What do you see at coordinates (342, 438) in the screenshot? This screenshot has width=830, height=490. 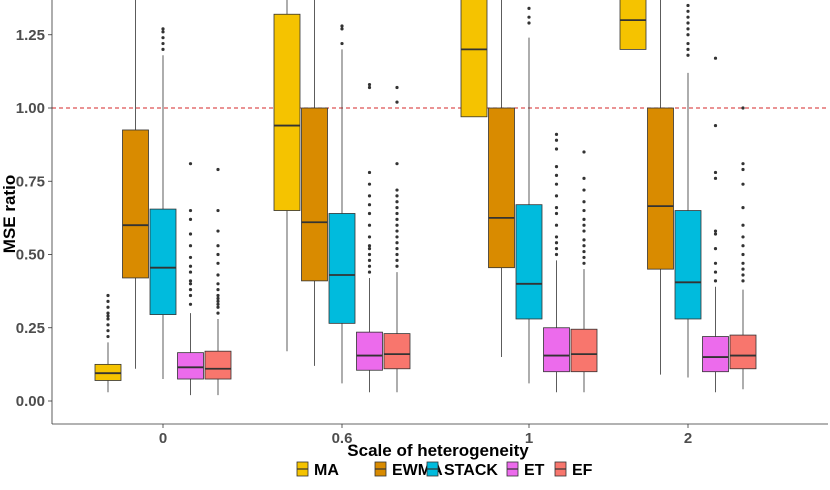 I see `x-tick-label: 0.6` at bounding box center [342, 438].